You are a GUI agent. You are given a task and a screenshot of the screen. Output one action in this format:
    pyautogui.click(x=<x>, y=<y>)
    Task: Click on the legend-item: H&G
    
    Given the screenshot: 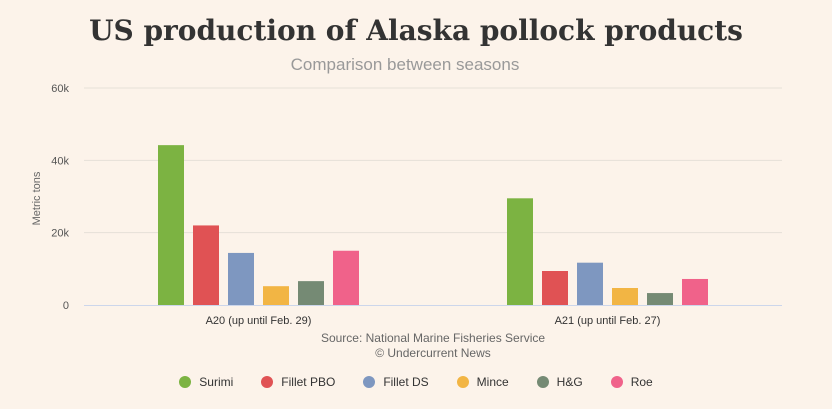 What is the action you would take?
    pyautogui.click(x=559, y=382)
    